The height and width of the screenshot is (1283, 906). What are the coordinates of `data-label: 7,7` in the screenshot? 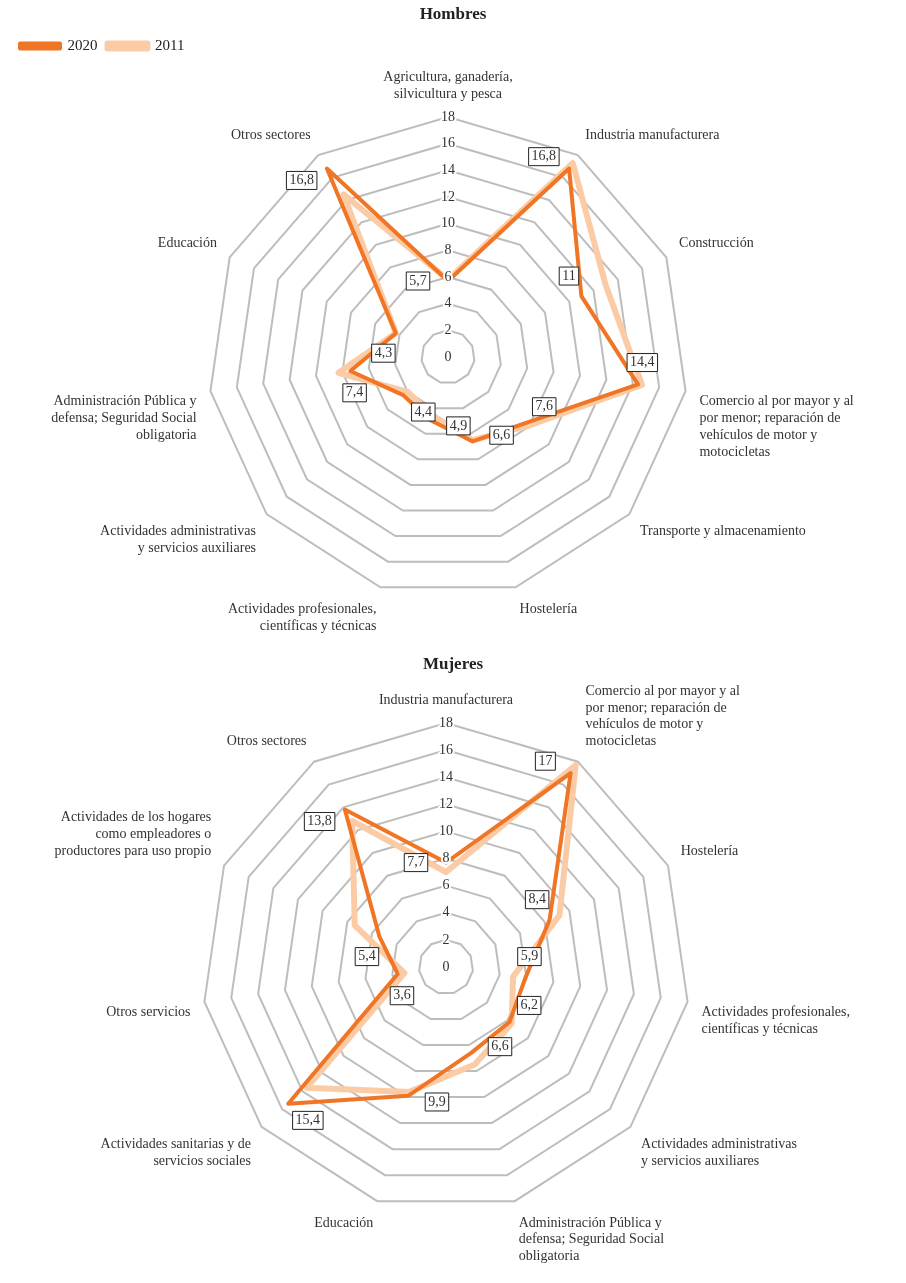 It's located at (416, 862).